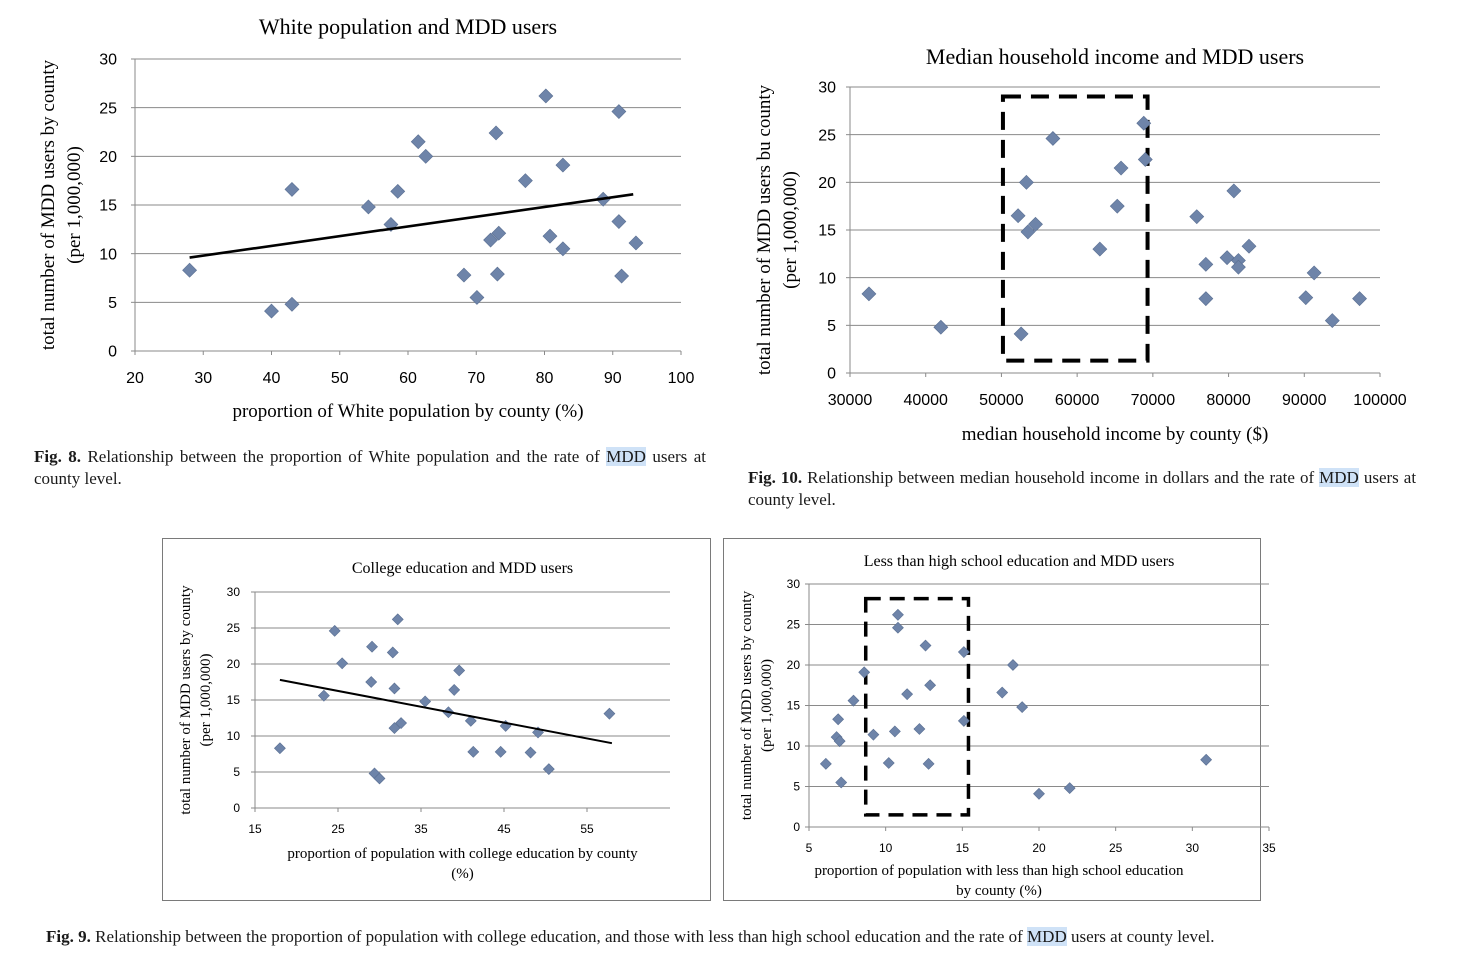 This screenshot has height=970, width=1472. I want to click on x-axis-label: (%), so click(462, 874).